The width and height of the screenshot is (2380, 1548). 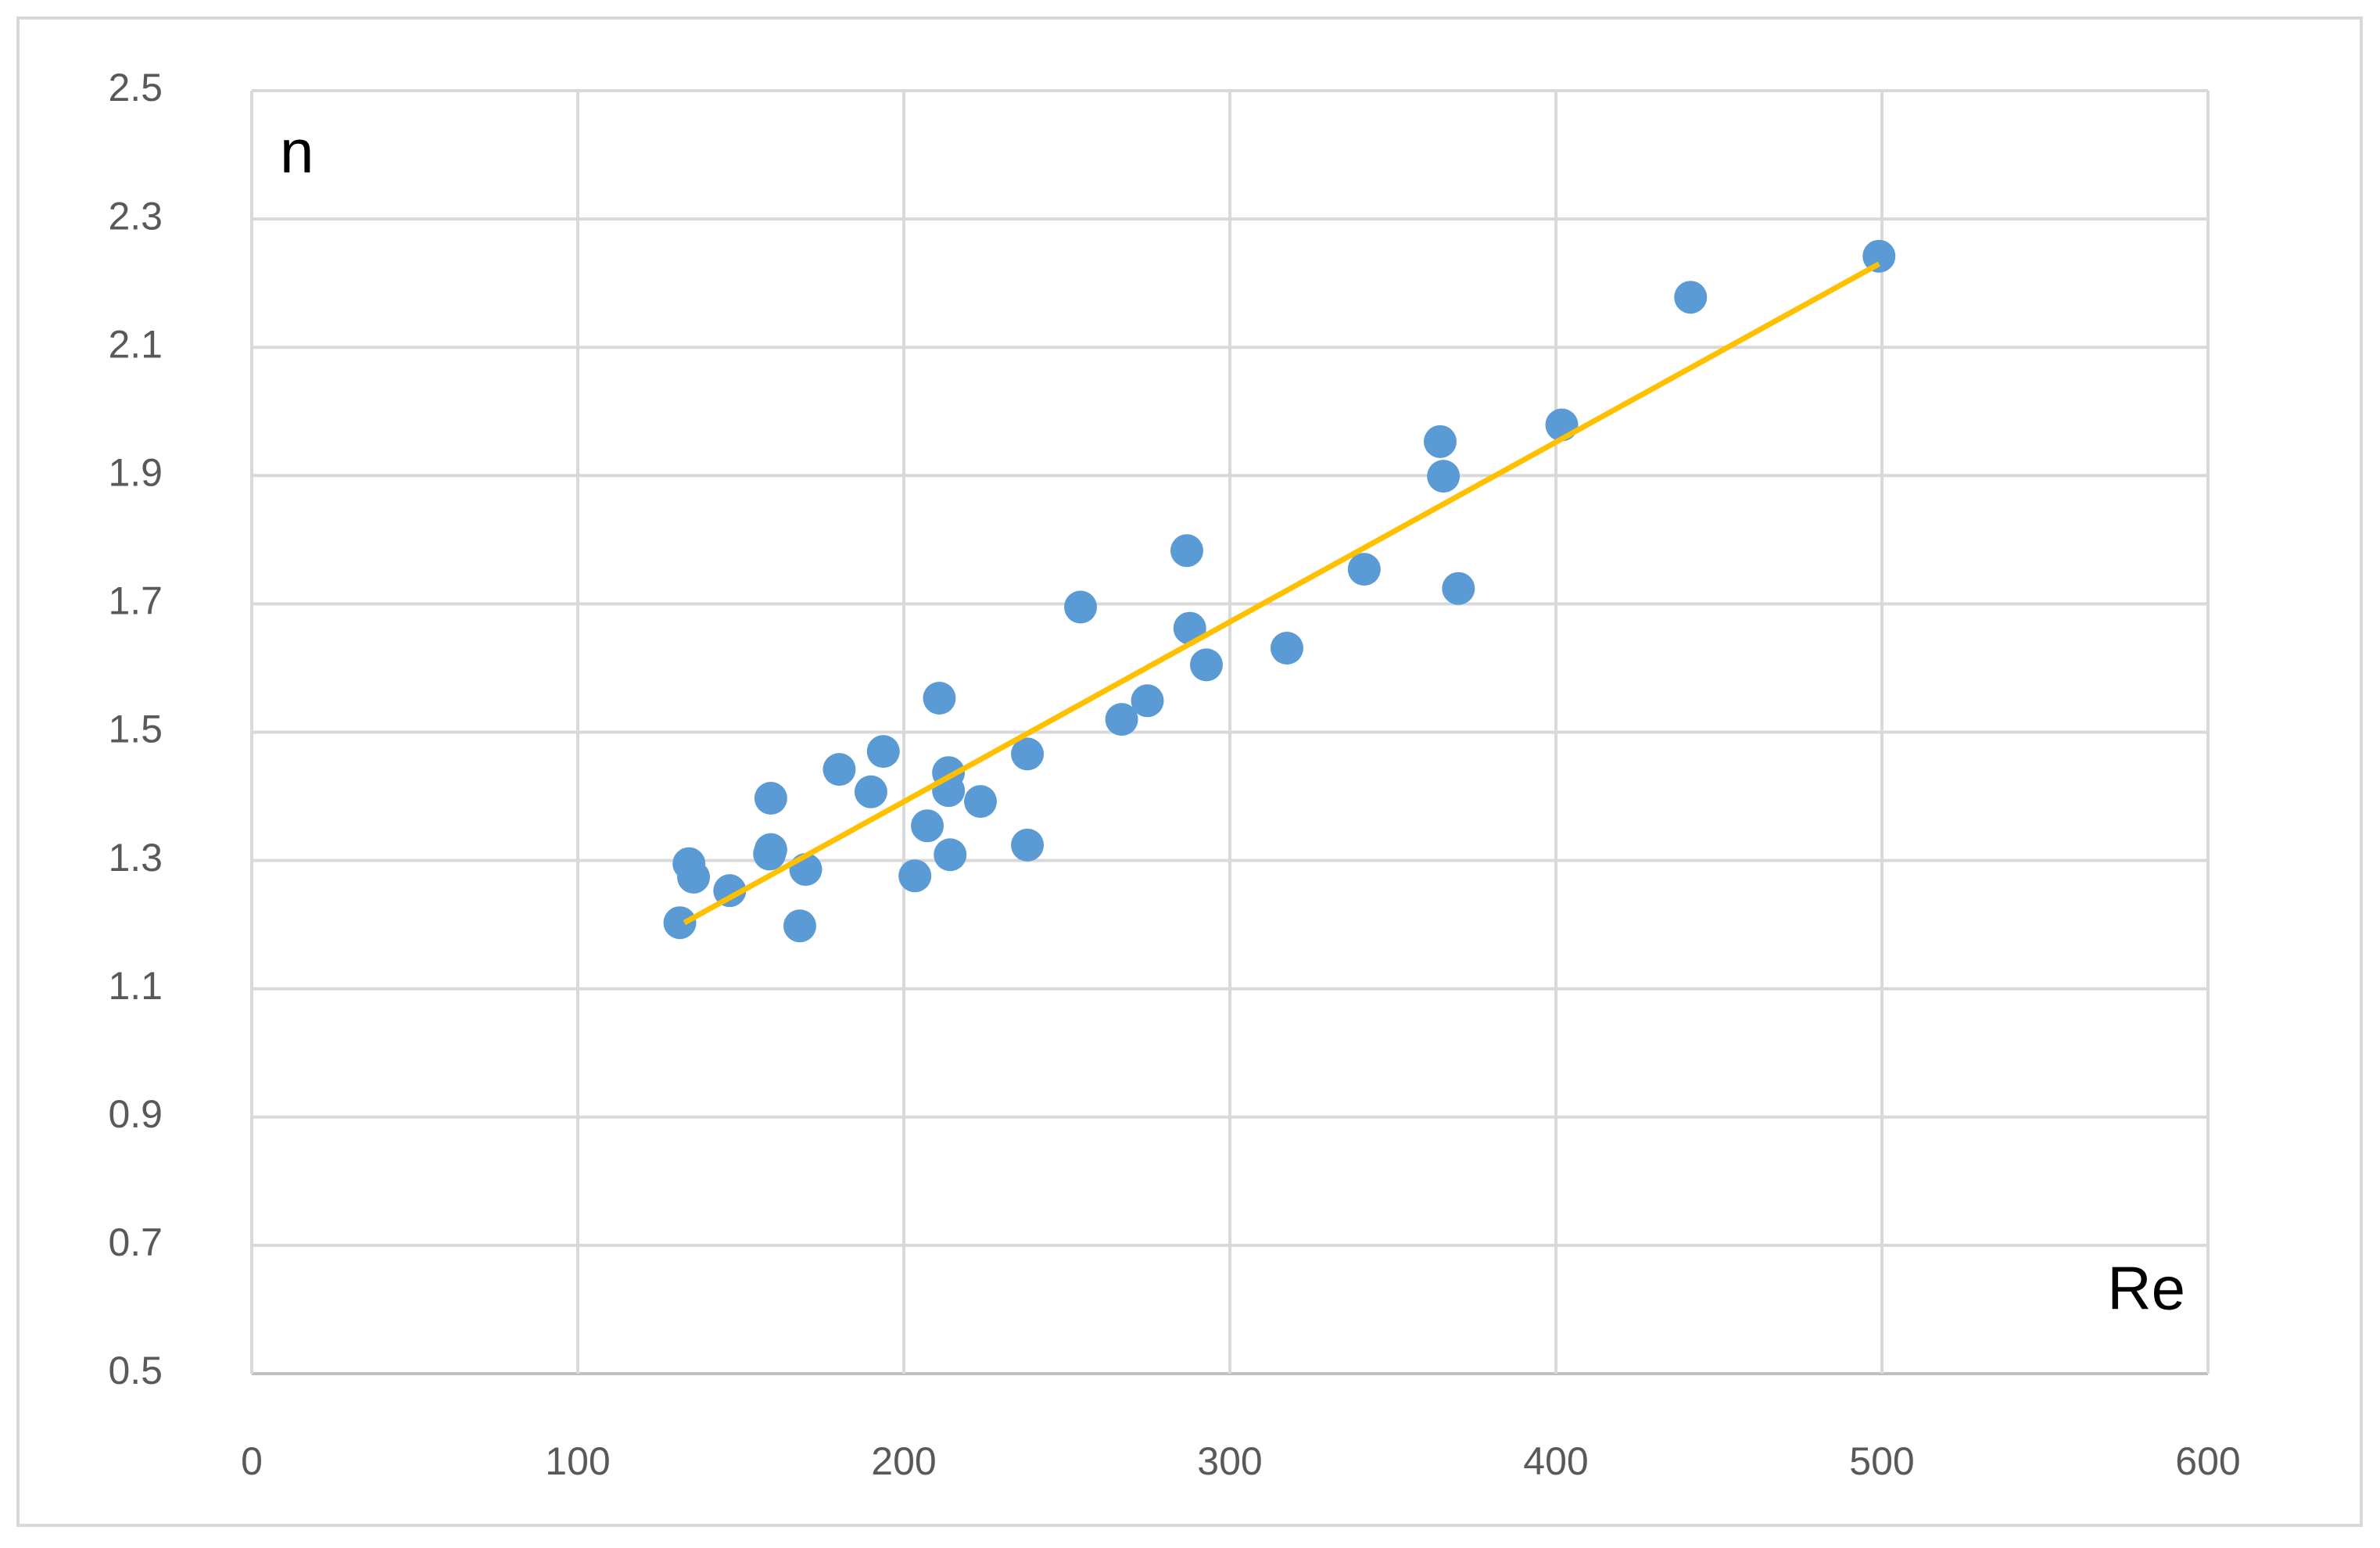 I want to click on x-tick-label: 300, so click(x=1229, y=1461).